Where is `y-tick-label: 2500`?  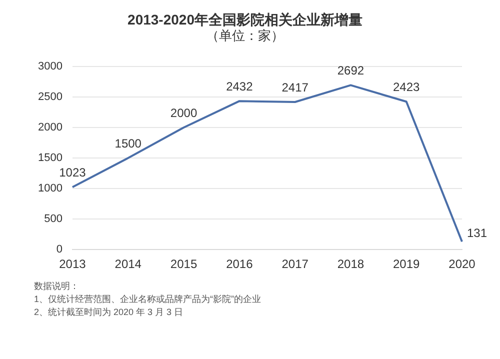
y-tick-label: 2500 is located at coordinates (50, 96).